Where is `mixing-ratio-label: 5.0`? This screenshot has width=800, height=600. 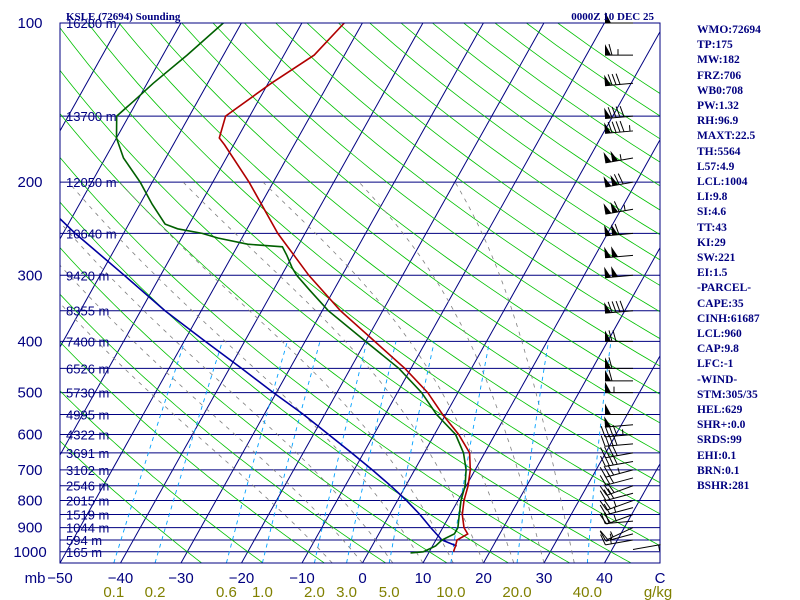 mixing-ratio-label: 5.0 is located at coordinates (389, 592).